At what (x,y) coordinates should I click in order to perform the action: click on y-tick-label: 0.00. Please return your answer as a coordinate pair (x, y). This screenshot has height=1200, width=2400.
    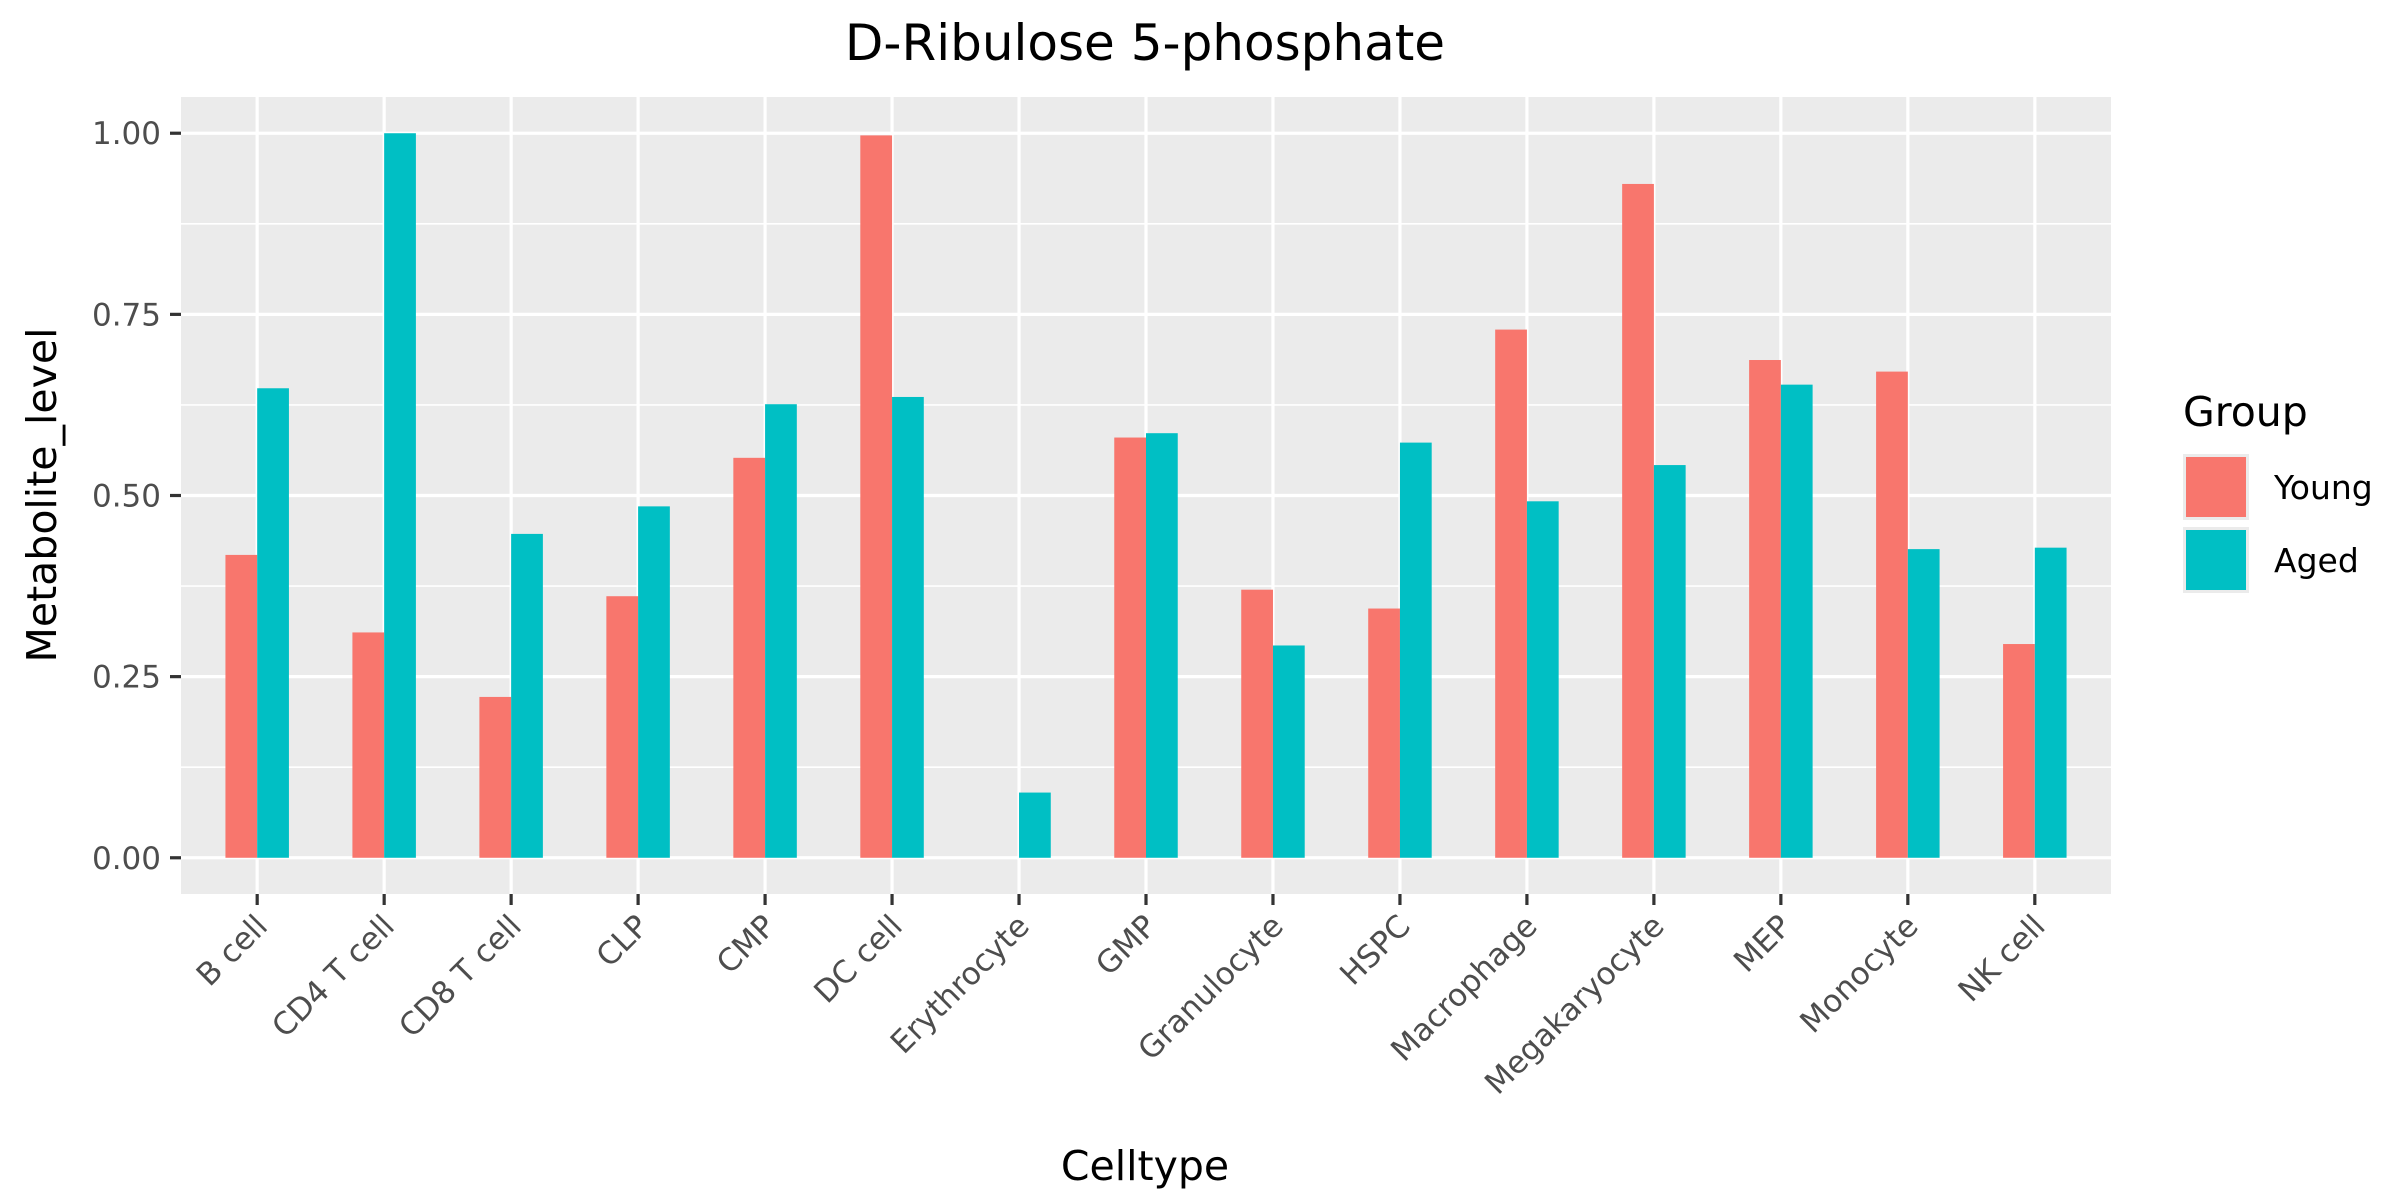
    Looking at the image, I should click on (126, 859).